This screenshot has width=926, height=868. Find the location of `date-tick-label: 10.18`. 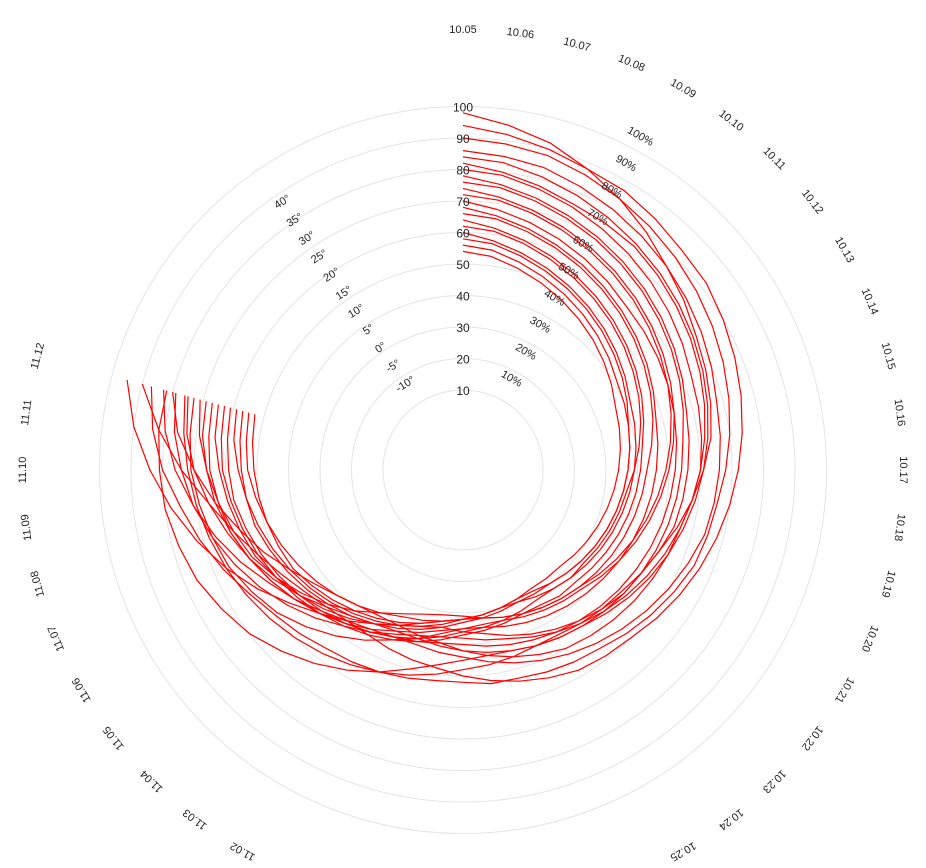

date-tick-label: 10.18 is located at coordinates (899, 527).